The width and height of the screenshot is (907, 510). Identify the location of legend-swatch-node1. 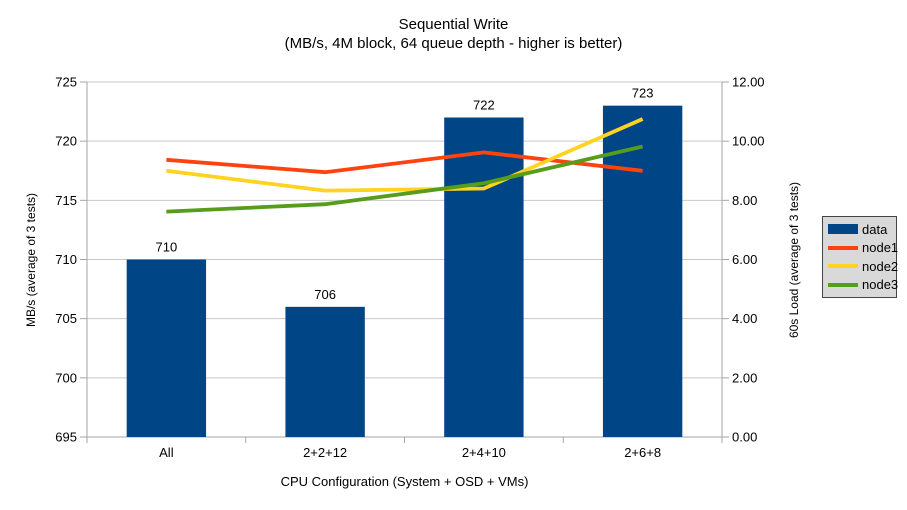
(843, 247).